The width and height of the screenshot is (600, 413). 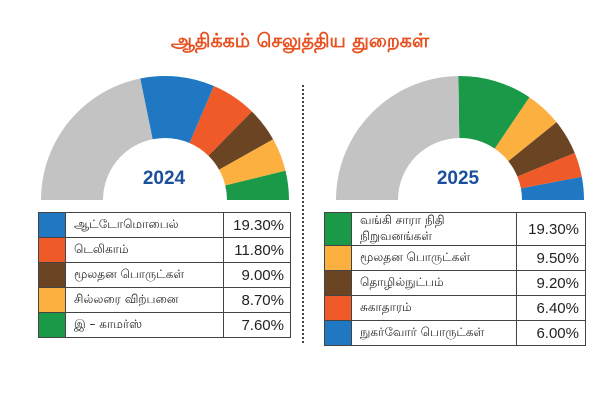 I want to click on legend-row: நுகர்வோர் பொருட்கள் 6.00%, so click(x=455, y=333).